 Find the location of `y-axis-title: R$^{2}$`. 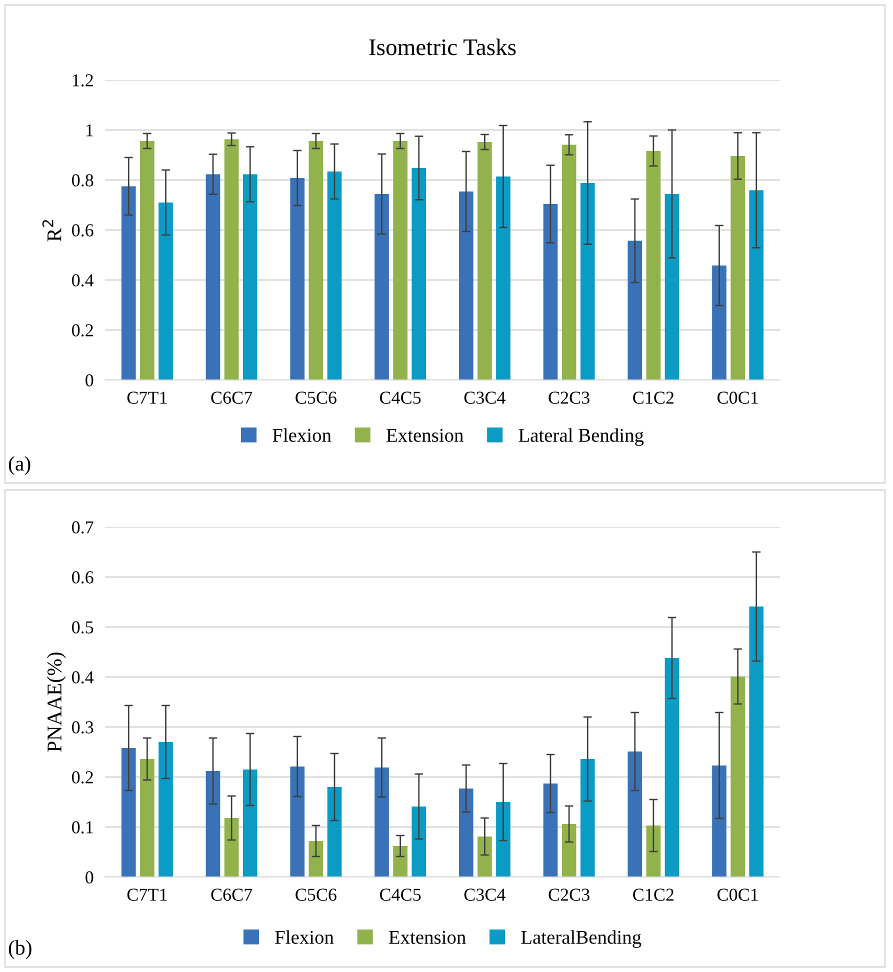

y-axis-title: R$^{2}$ is located at coordinates (52, 231).